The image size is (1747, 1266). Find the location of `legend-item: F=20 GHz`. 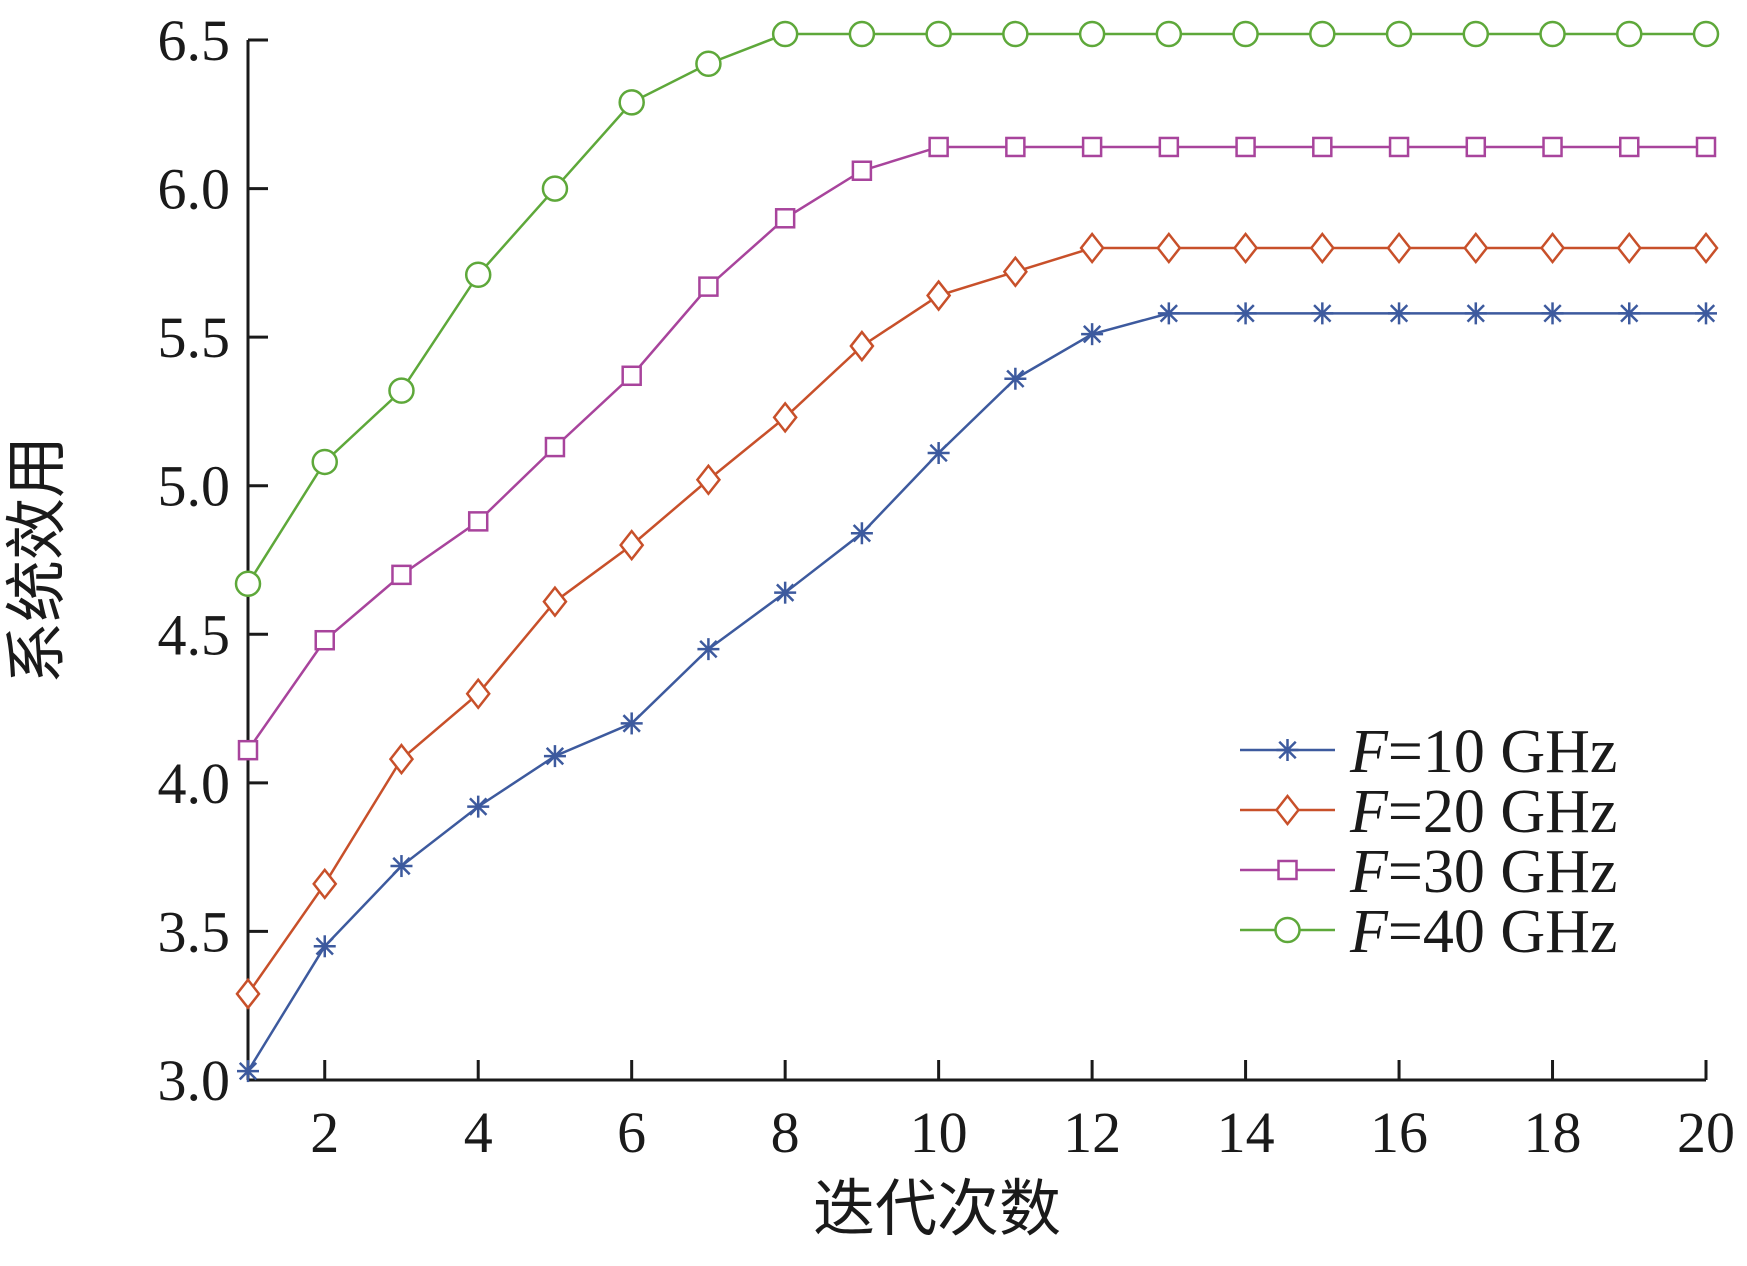

legend-item: F=20 GHz is located at coordinates (1428, 812).